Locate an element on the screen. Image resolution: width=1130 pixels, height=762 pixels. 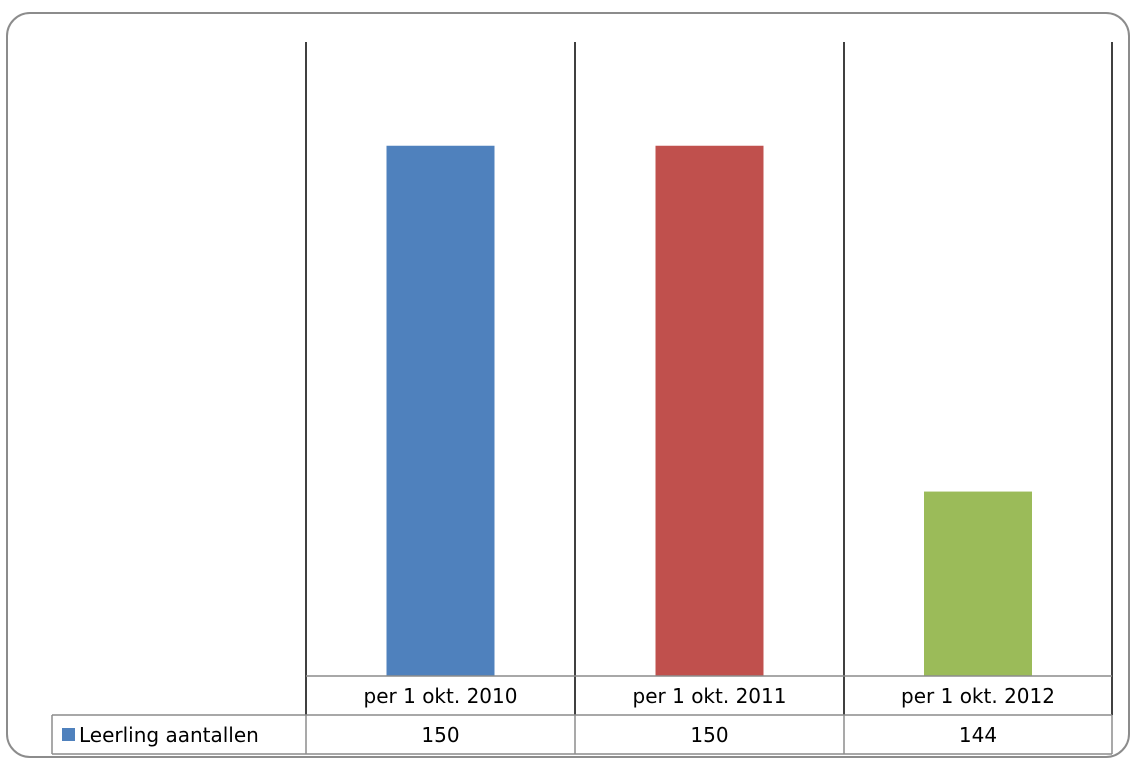
legend-entry: Leerling aantallen is located at coordinates (179, 734).